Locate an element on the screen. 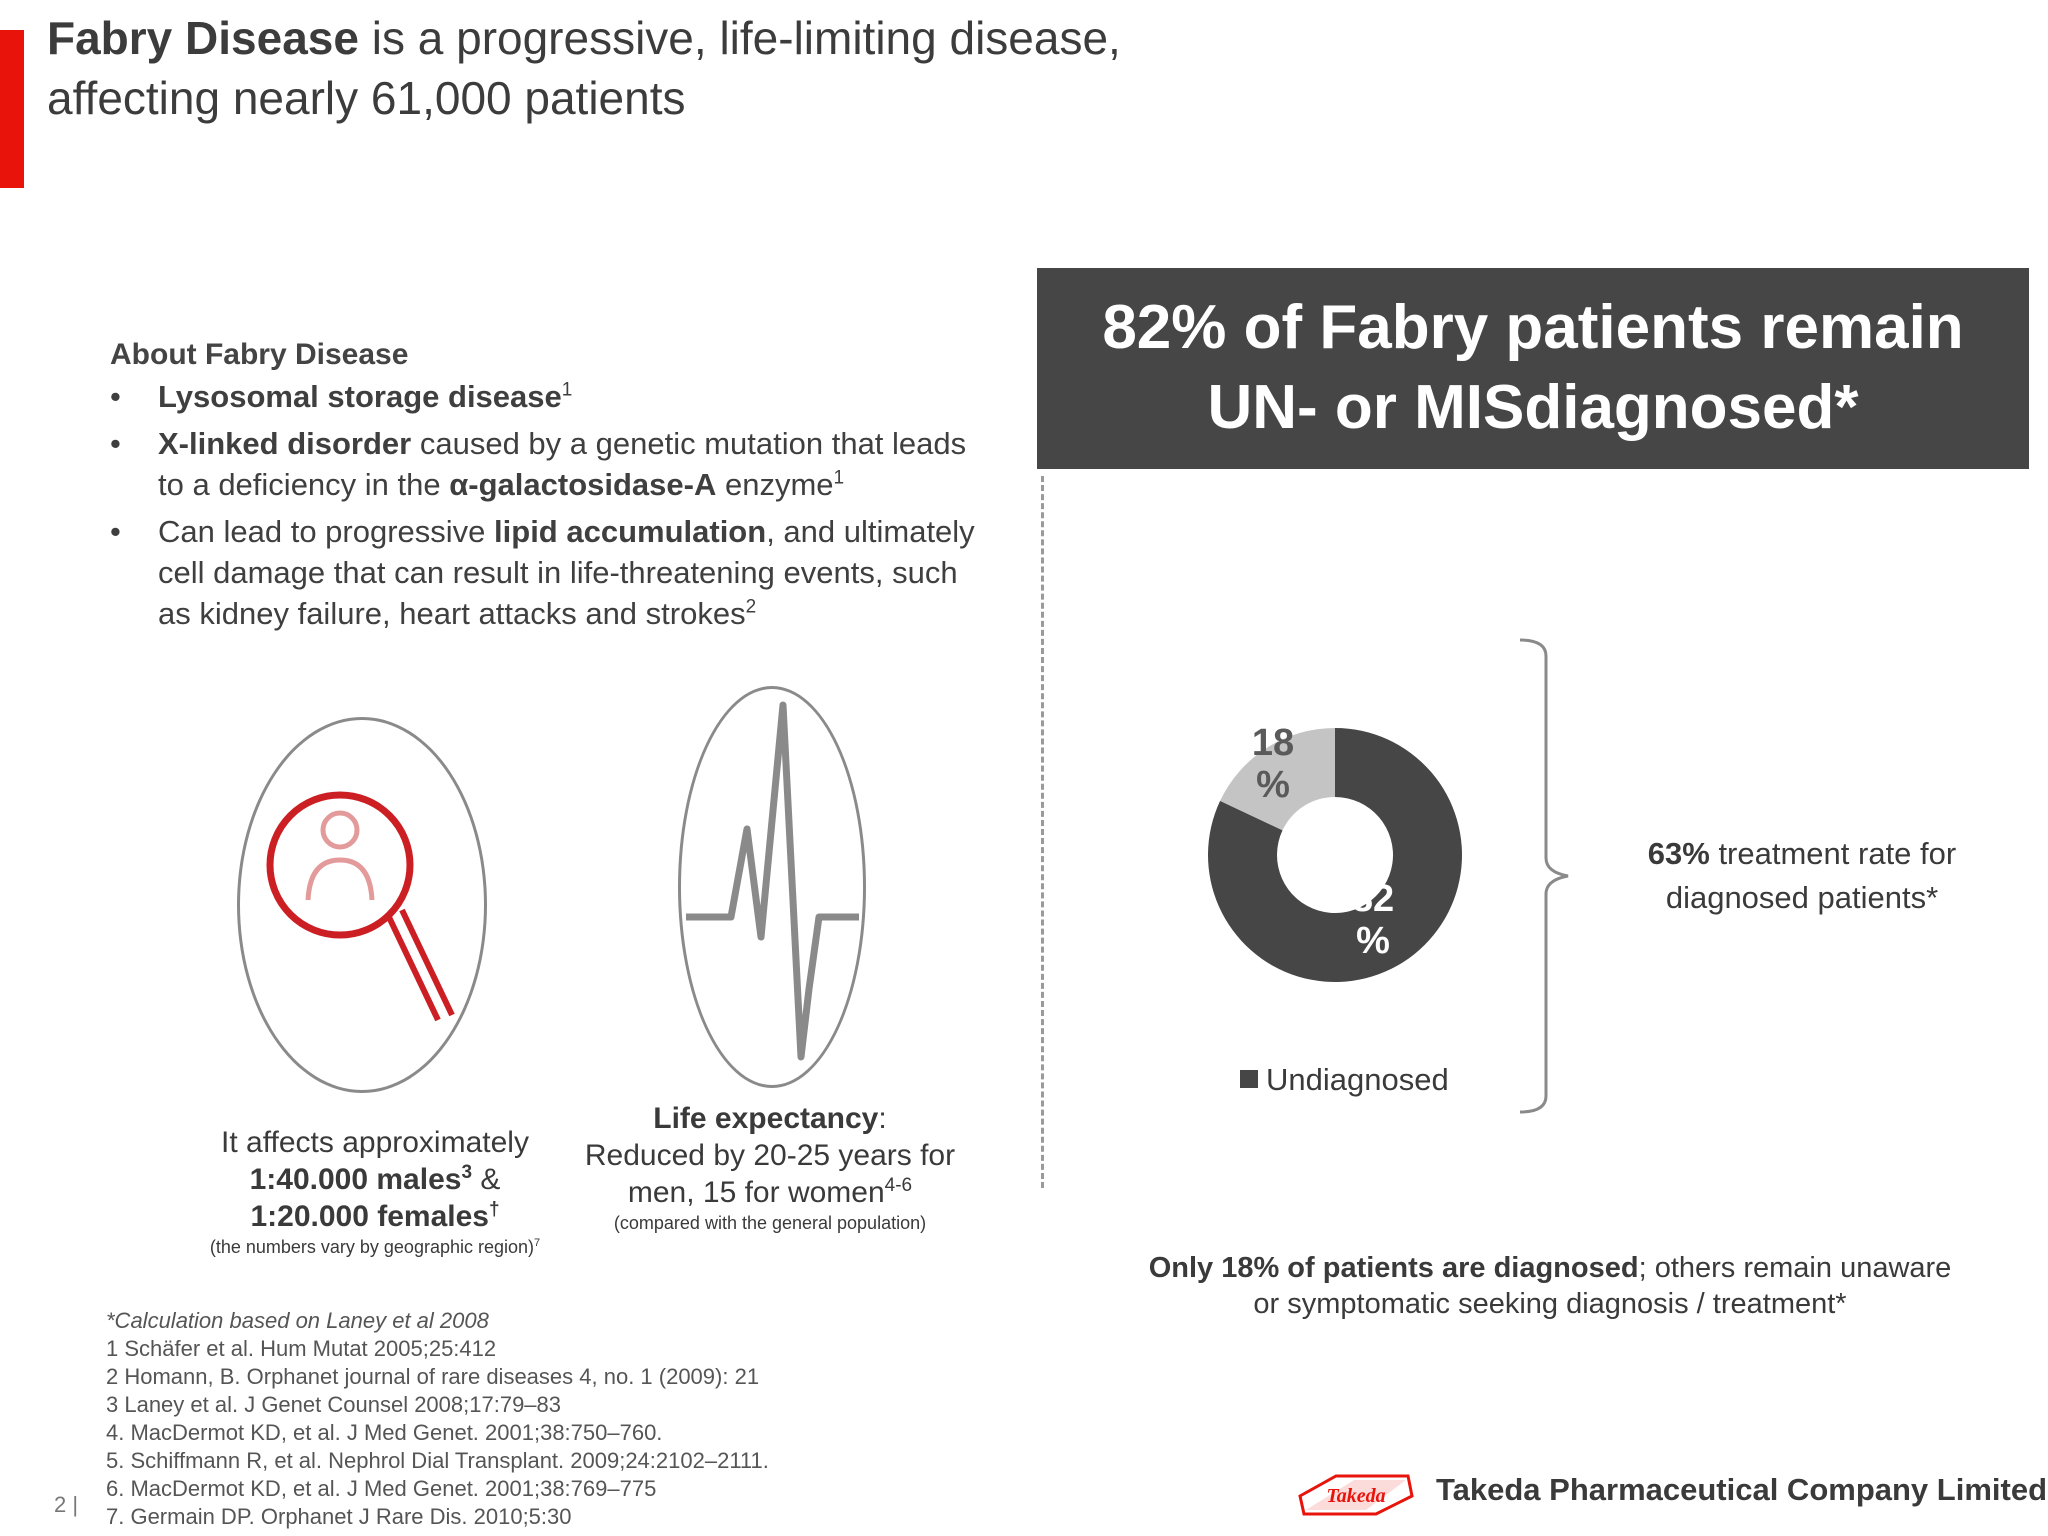 This screenshot has width=2048, height=1536. logo-text: Takeda is located at coordinates (1355, 1496).